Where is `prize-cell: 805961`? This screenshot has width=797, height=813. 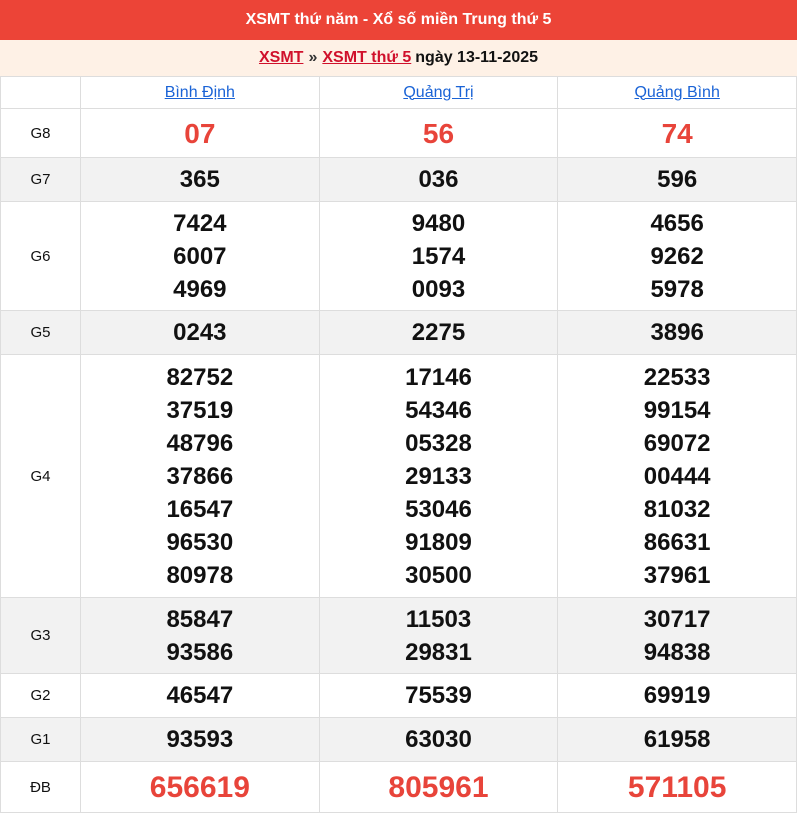 prize-cell: 805961 is located at coordinates (438, 787).